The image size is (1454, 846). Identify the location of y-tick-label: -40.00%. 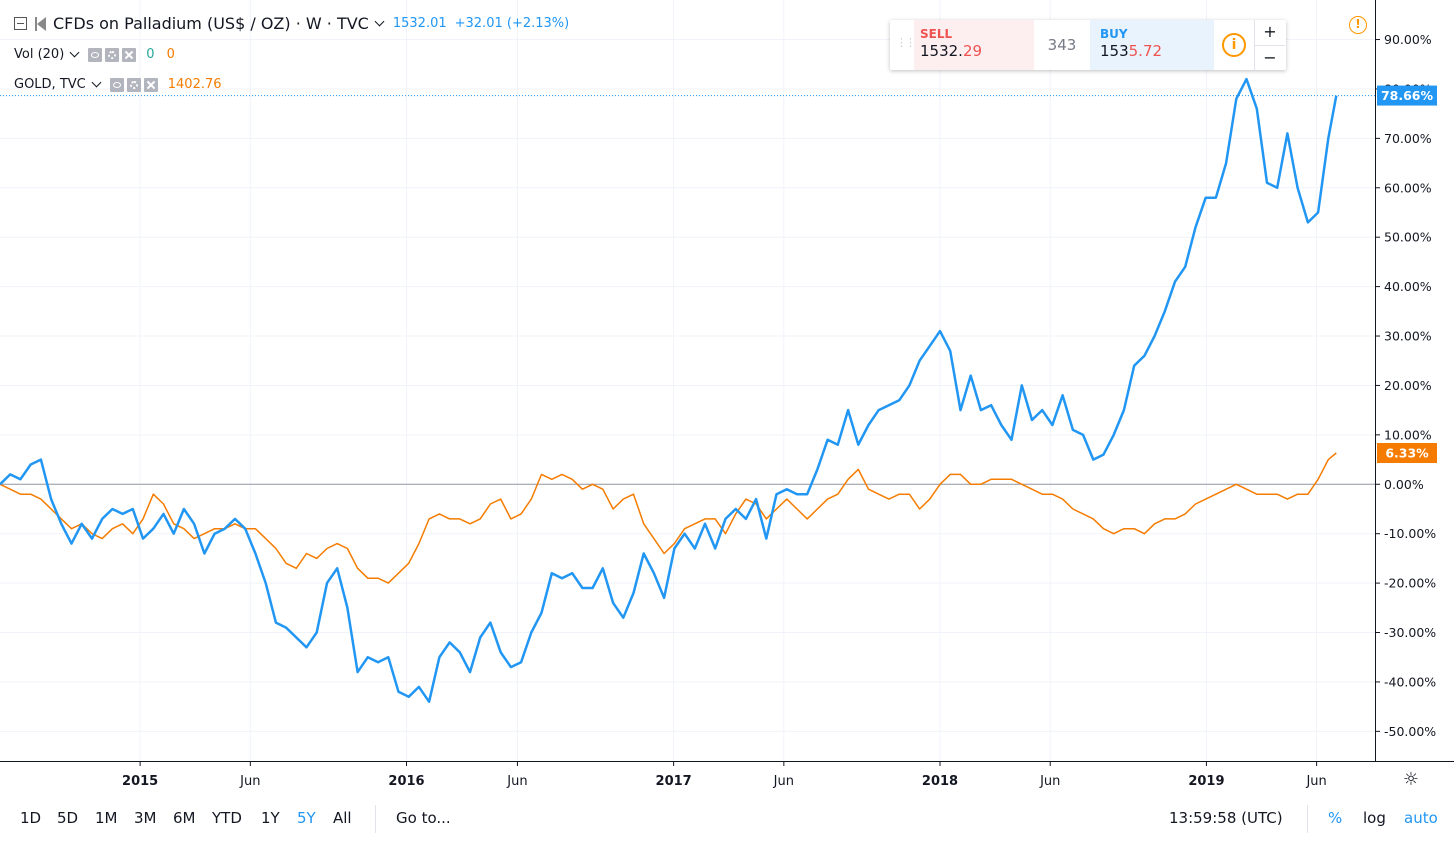
(1410, 681).